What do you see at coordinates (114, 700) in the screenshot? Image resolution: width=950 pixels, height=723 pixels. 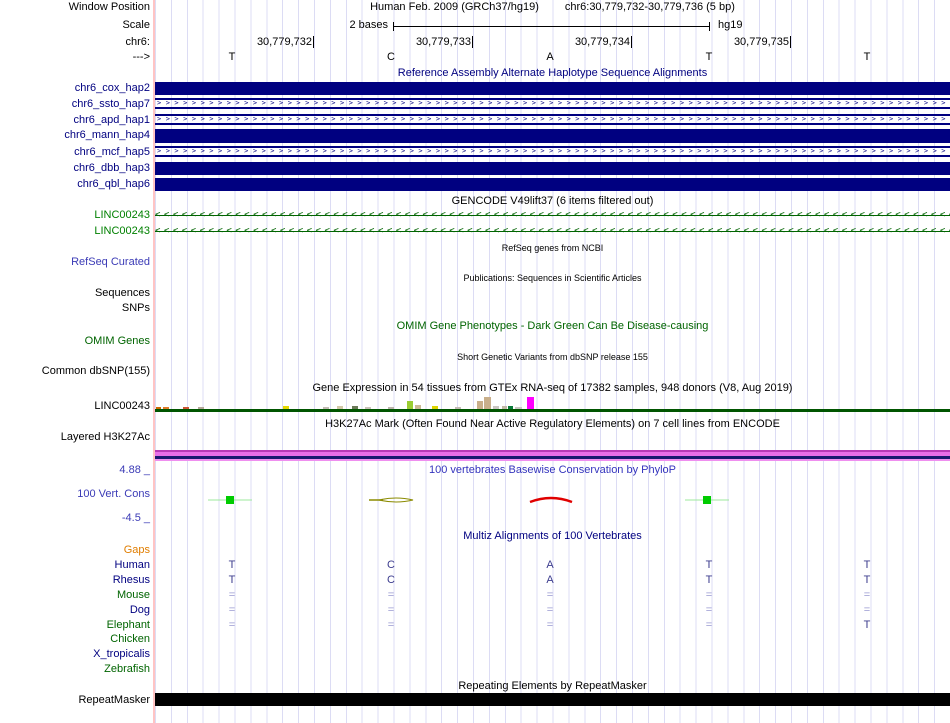 I see `track-label-repeatmasker: RepeatMasker` at bounding box center [114, 700].